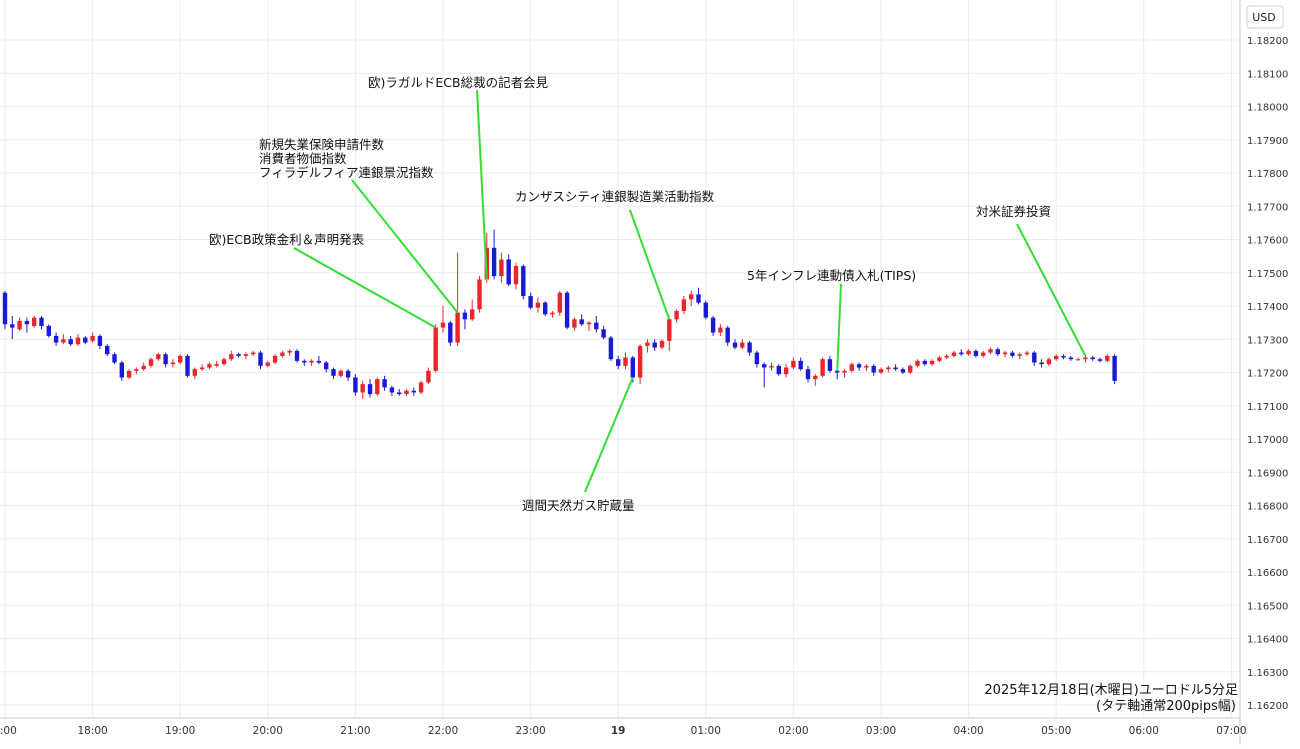  What do you see at coordinates (578, 505) in the screenshot?
I see `annotation-label: 週間天然ガス貯蔵量` at bounding box center [578, 505].